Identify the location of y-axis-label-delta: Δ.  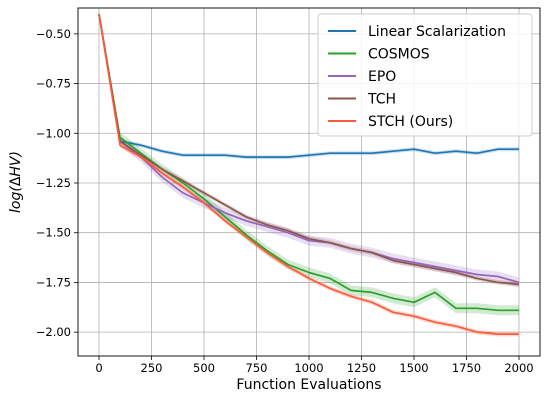
(16, 181).